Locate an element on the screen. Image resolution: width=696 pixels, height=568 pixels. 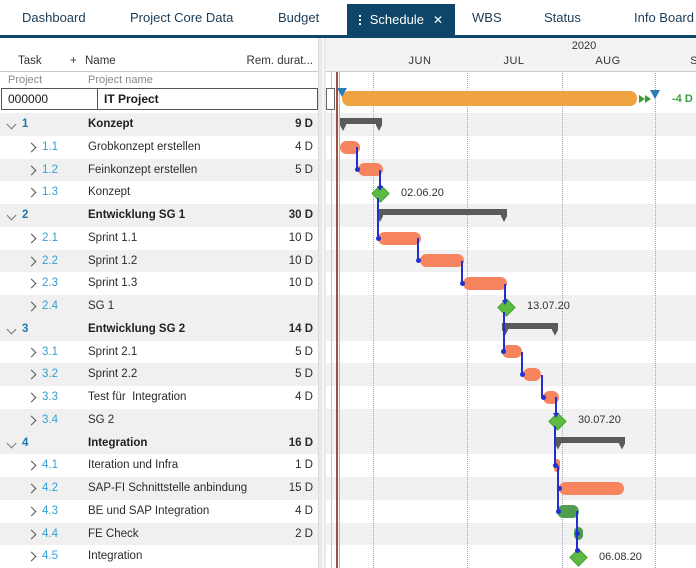
task-row-4-3: 4.3 BE und SAP Integration 4 D is located at coordinates (159, 511).